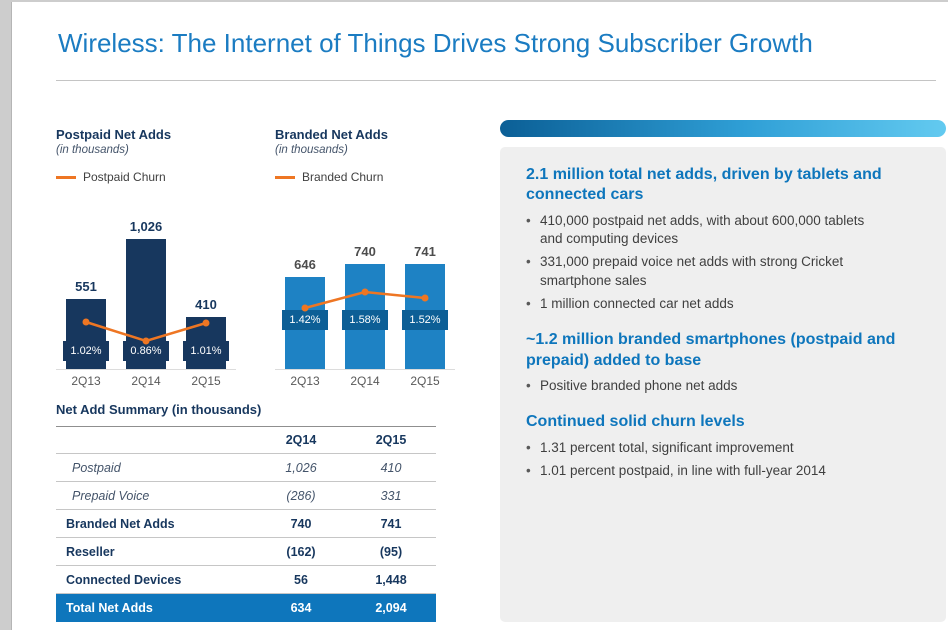 The image size is (948, 630). I want to click on legend-label: Postpaid Churn, so click(124, 177).